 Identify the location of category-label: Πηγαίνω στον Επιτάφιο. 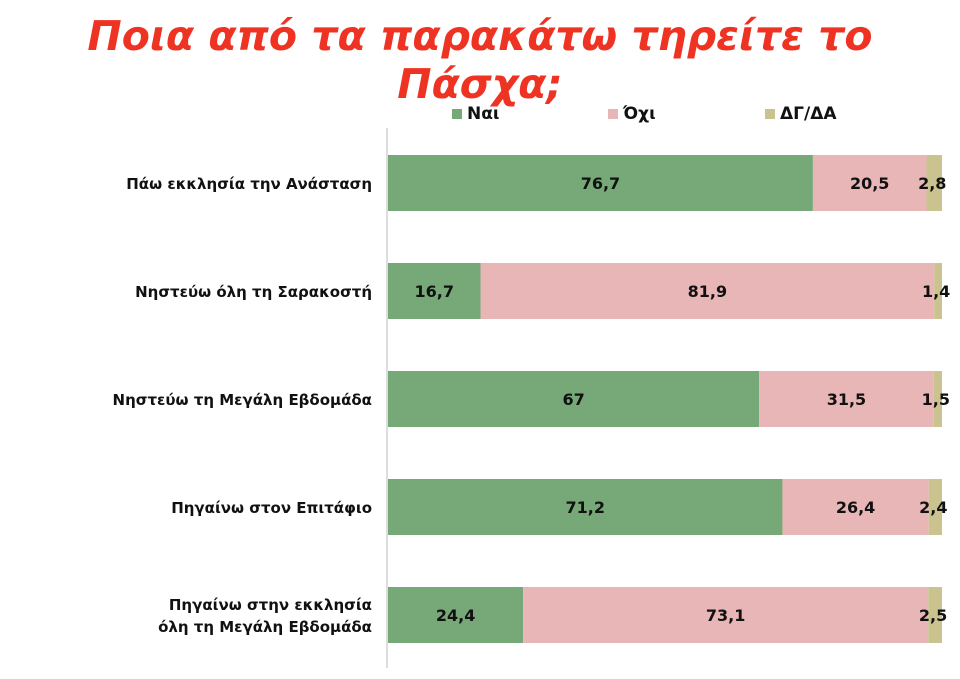
(271, 508).